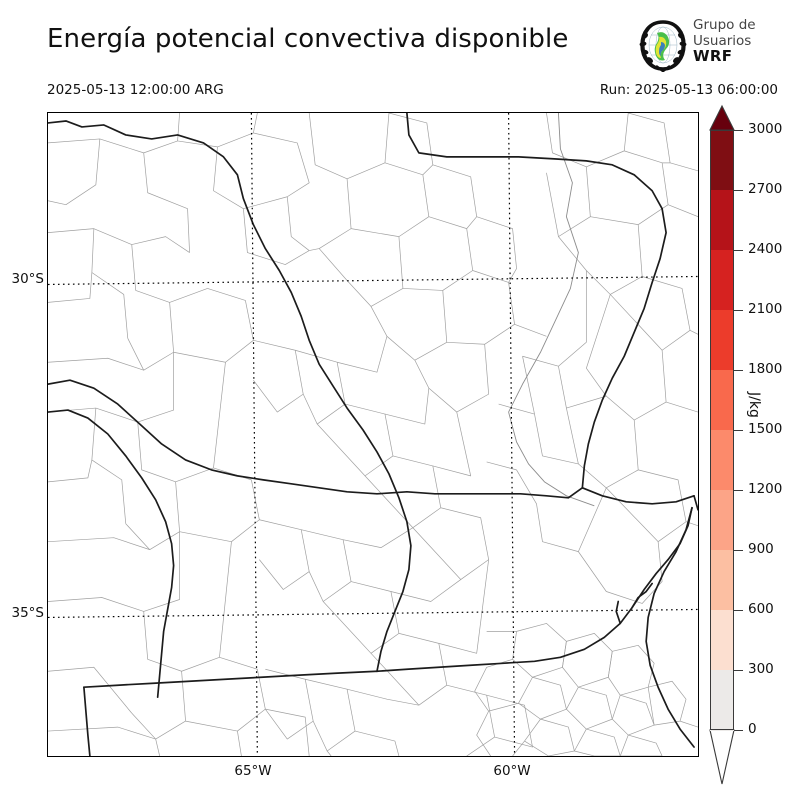 The height and width of the screenshot is (800, 800). What do you see at coordinates (713, 56) in the screenshot?
I see `logo-line-3: WRF` at bounding box center [713, 56].